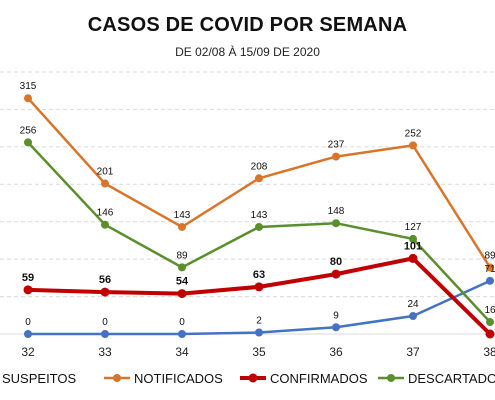  What do you see at coordinates (28, 130) in the screenshot?
I see `data-label: 256` at bounding box center [28, 130].